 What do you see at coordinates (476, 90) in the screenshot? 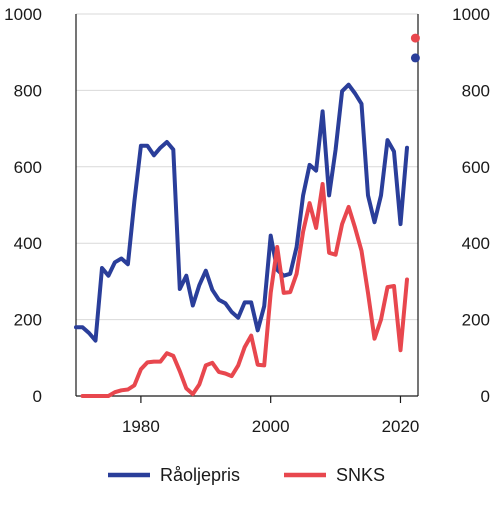
I see `y-tick-label-right: 800` at bounding box center [476, 90].